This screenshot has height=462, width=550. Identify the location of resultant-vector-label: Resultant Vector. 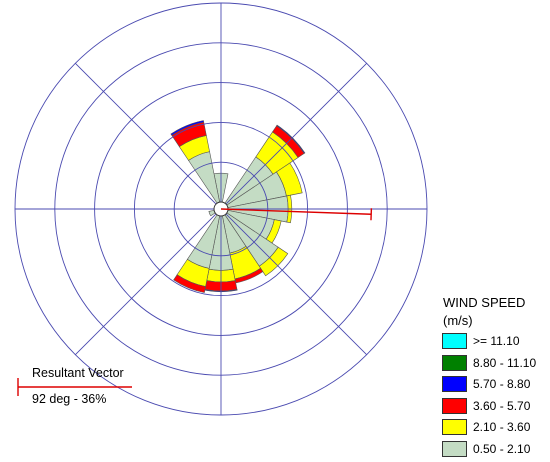
(78, 373).